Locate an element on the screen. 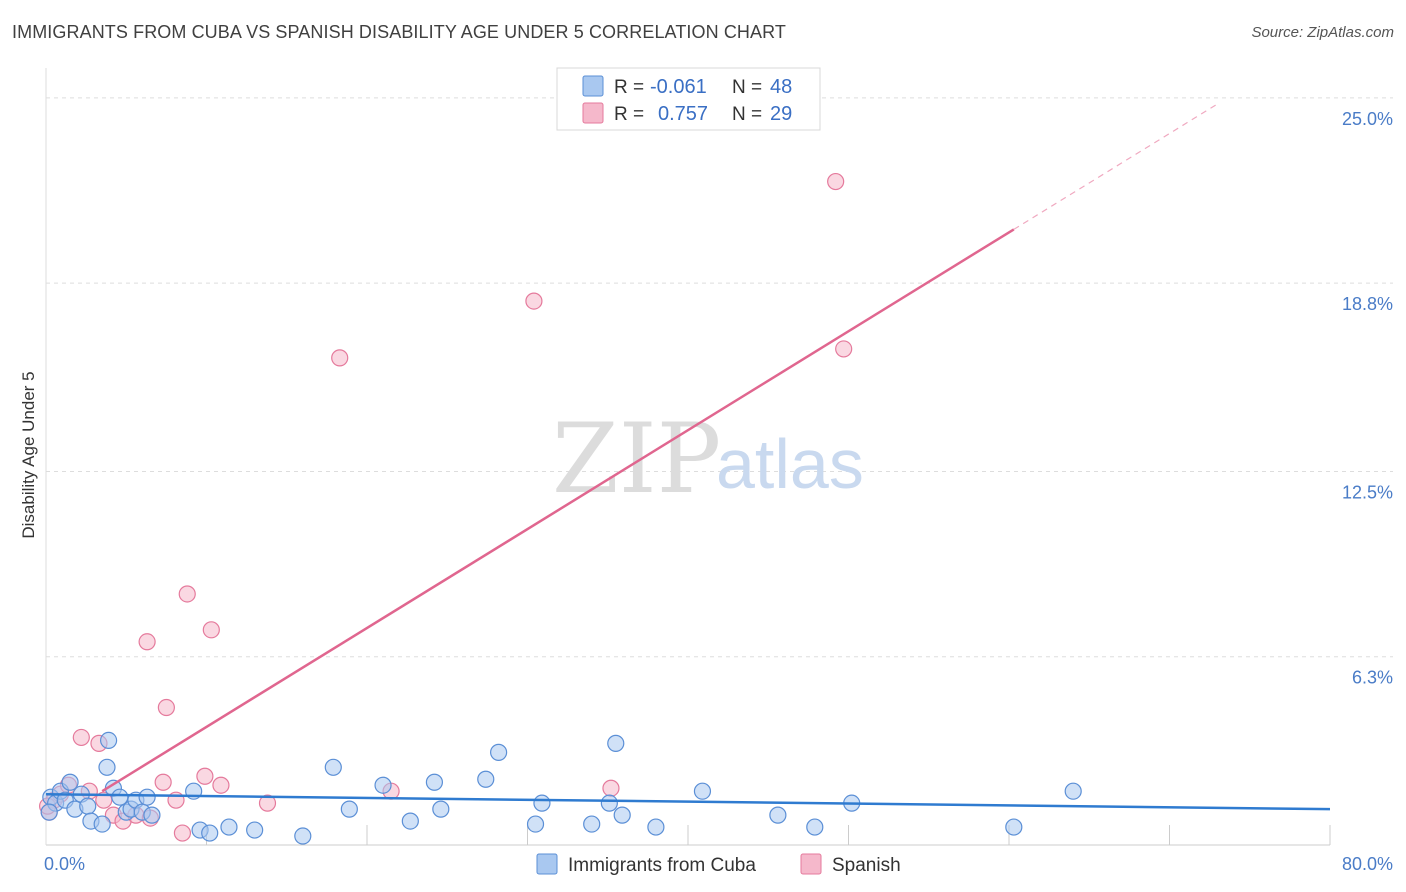  legend: Immigrants from Cuba Spanish is located at coordinates (718, 864).